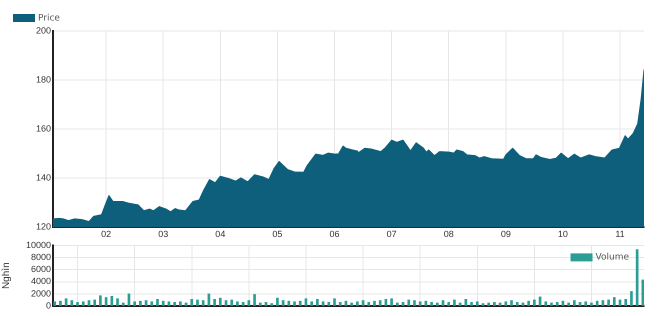  Describe the element at coordinates (43, 79) in the screenshot. I see `y-tick-label: 180` at that location.